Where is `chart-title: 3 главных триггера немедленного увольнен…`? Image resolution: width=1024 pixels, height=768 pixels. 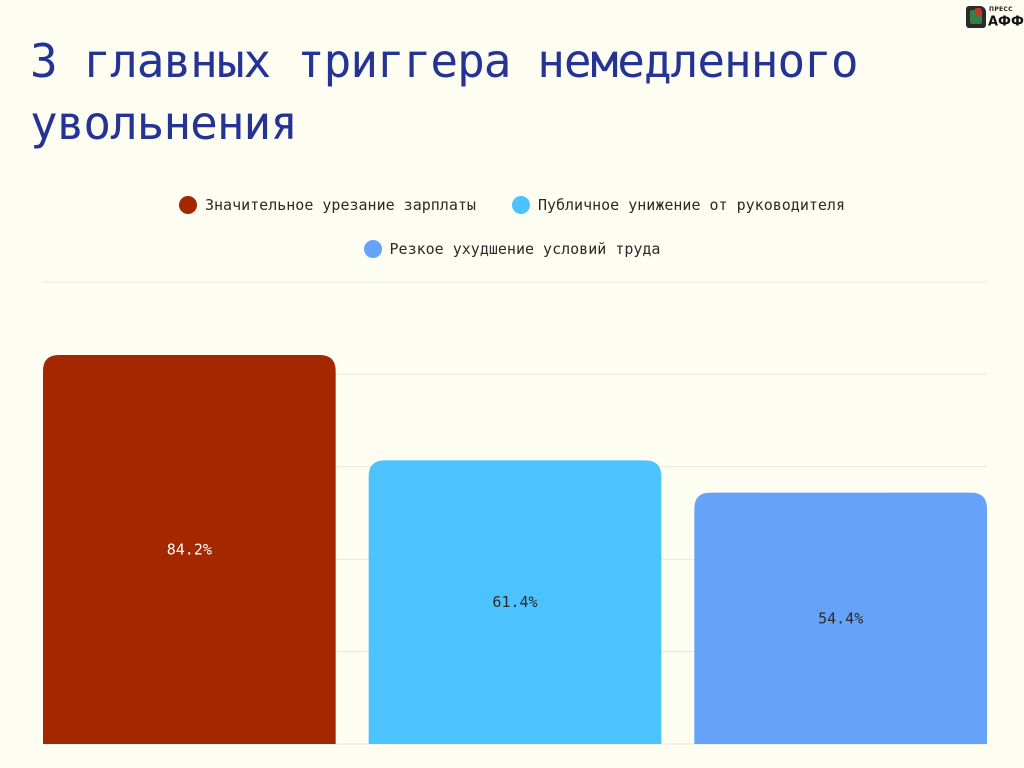 chart-title: 3 главных триггера немедленного увольнен… is located at coordinates (444, 92).